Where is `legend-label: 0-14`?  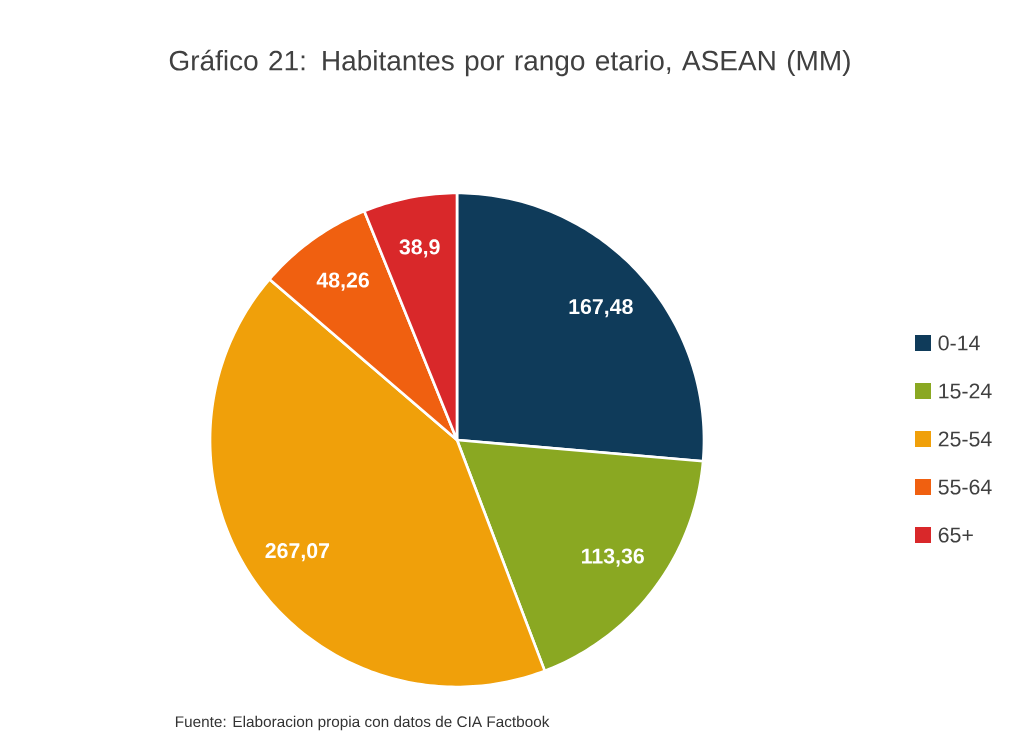 legend-label: 0-14 is located at coordinates (959, 343).